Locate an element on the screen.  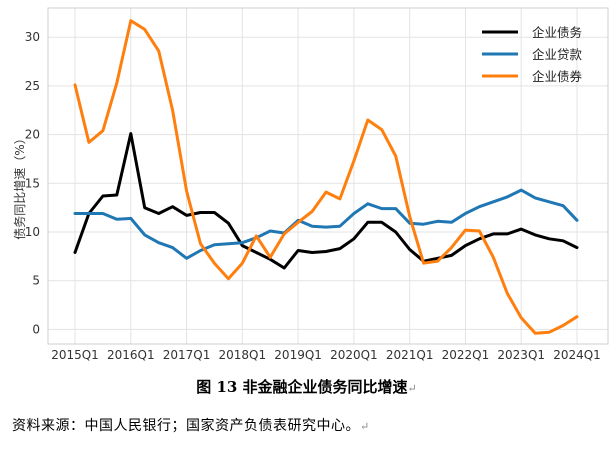
figure-caption-text: 图 13 非金融企业债务同比增速 is located at coordinates (302, 387).